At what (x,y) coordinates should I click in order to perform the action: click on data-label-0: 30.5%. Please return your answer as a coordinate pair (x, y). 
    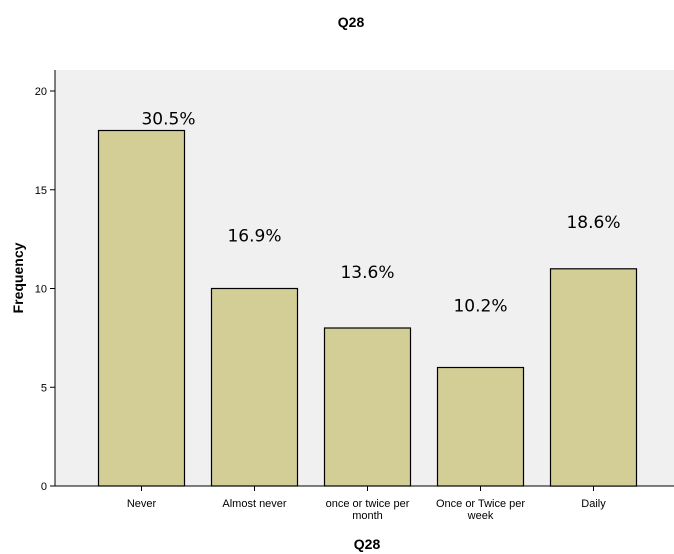
    Looking at the image, I should click on (168, 120).